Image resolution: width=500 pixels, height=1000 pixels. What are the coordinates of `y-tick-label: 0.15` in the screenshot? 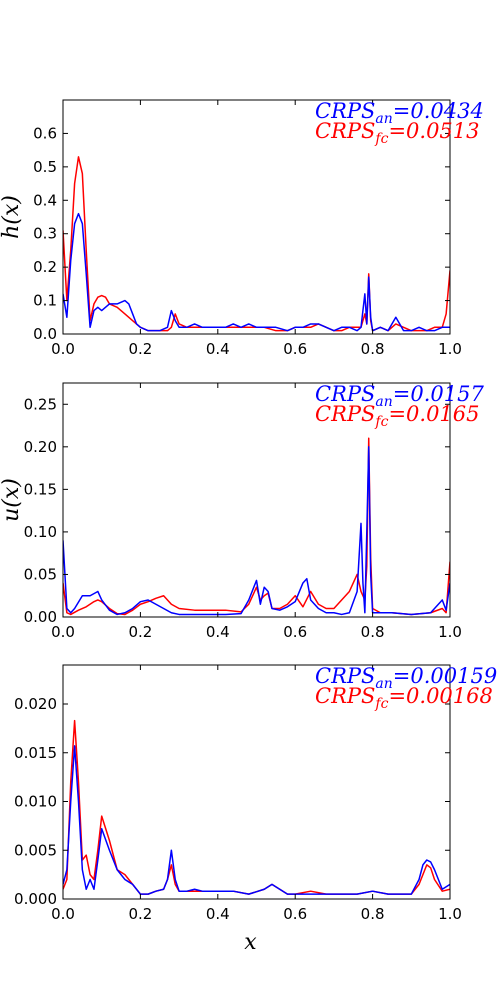 It's located at (40, 489).